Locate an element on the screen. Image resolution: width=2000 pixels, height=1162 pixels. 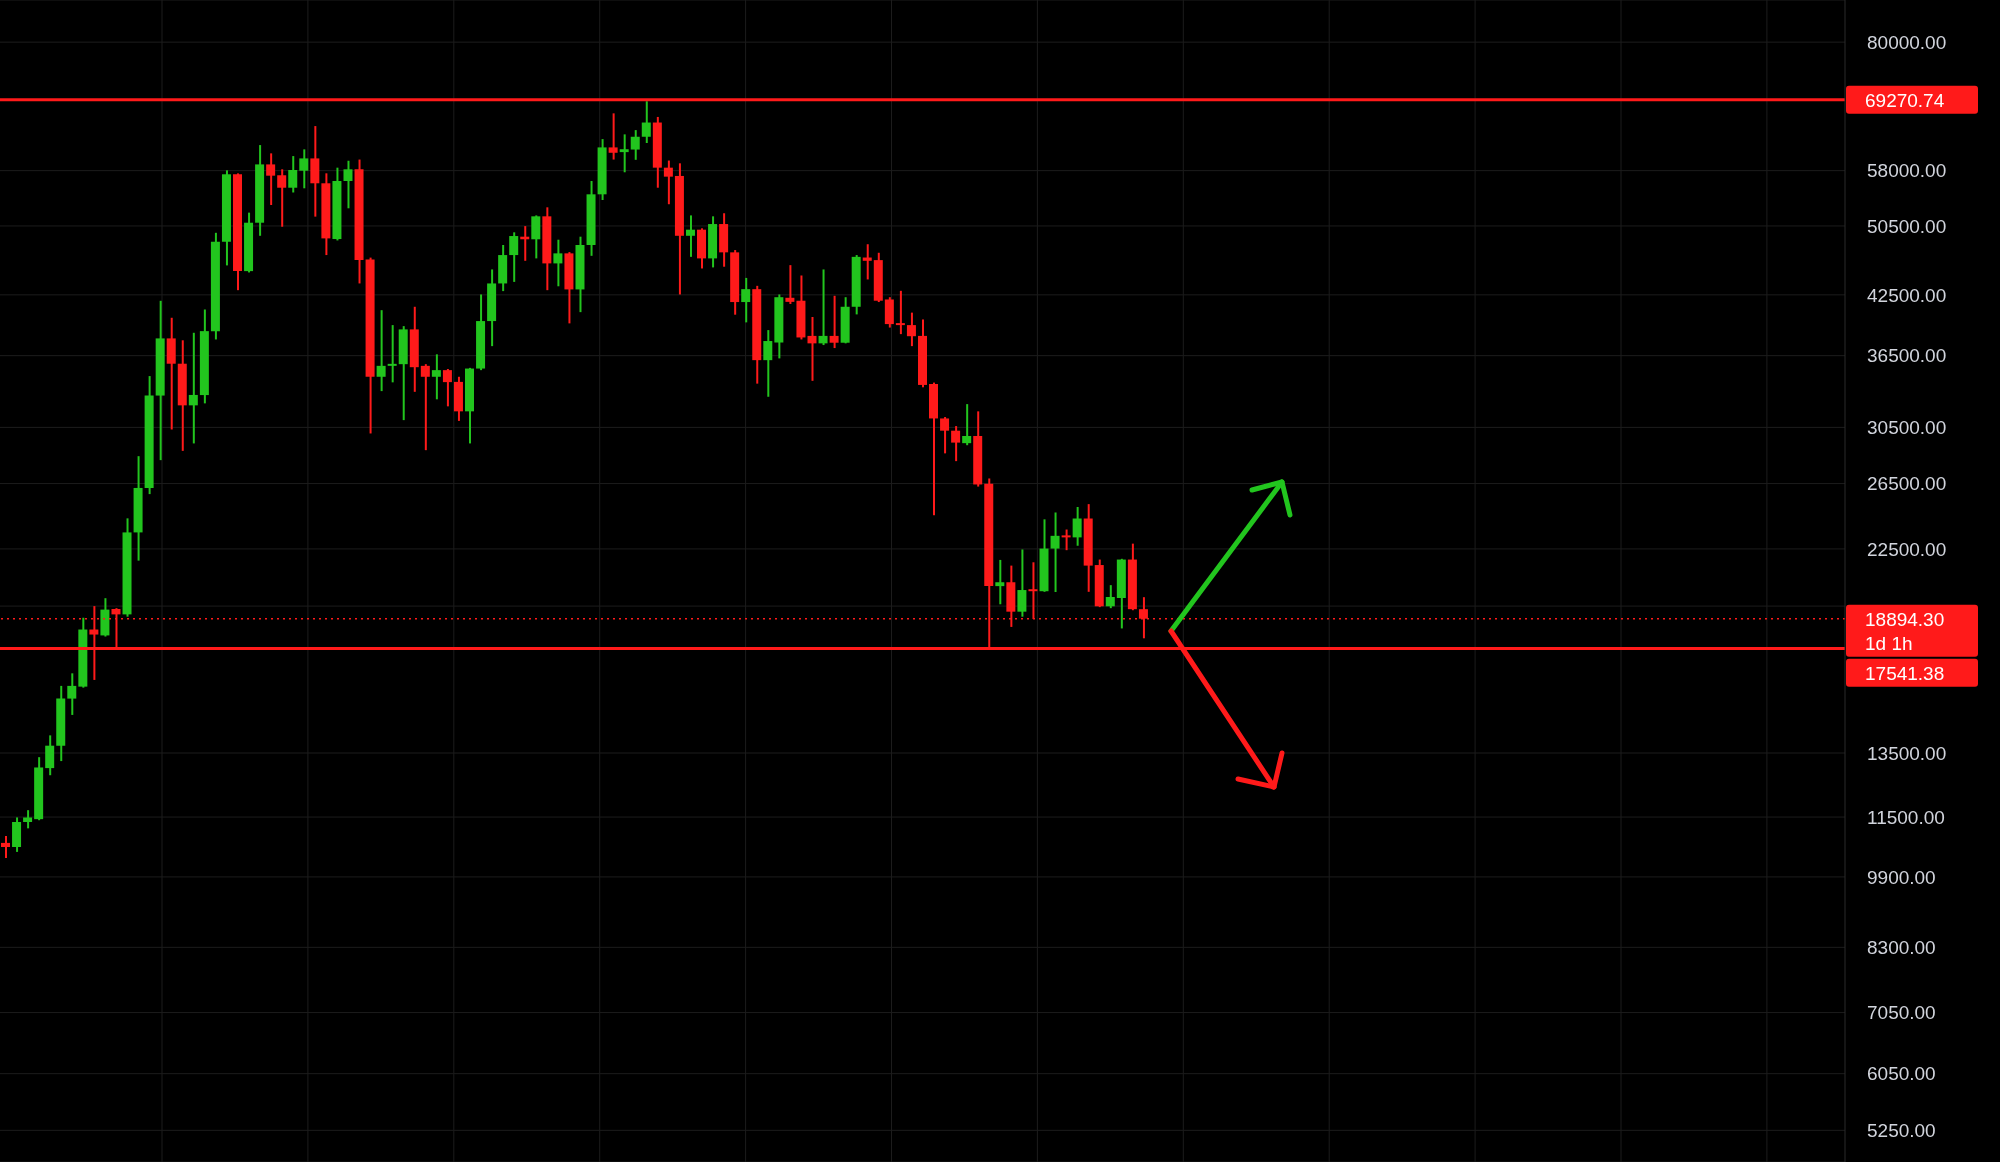
y-tick-label: 13500.00 is located at coordinates (1907, 753).